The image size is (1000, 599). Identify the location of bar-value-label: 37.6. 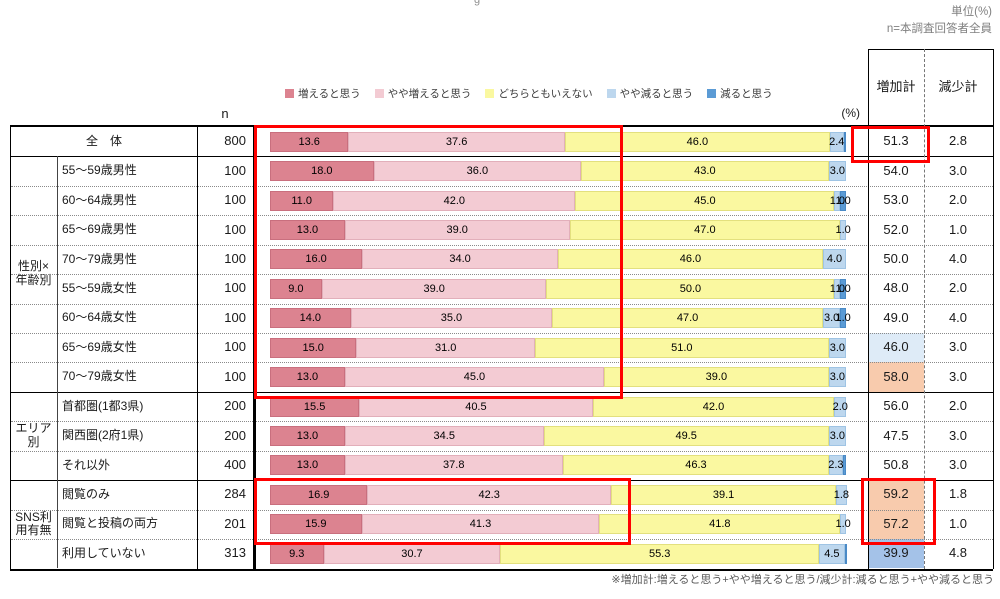
(456, 141).